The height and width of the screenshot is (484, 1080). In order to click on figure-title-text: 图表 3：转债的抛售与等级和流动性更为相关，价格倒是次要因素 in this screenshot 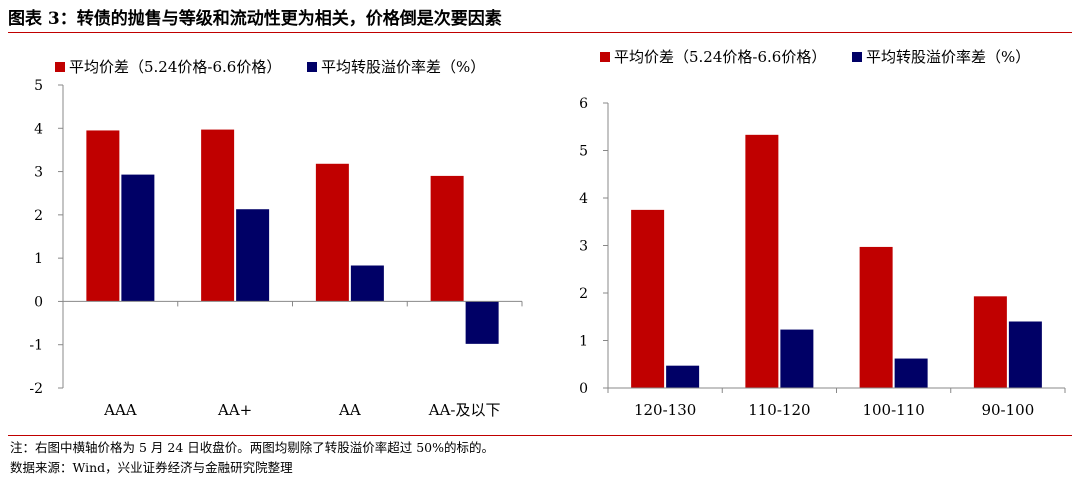, I will do `click(255, 19)`.